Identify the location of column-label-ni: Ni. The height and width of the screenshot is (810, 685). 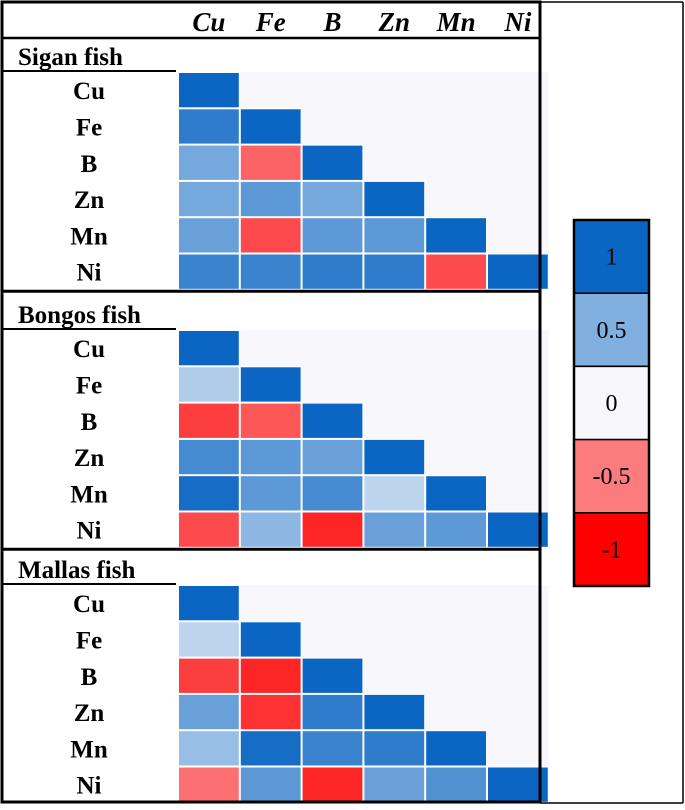
(517, 22).